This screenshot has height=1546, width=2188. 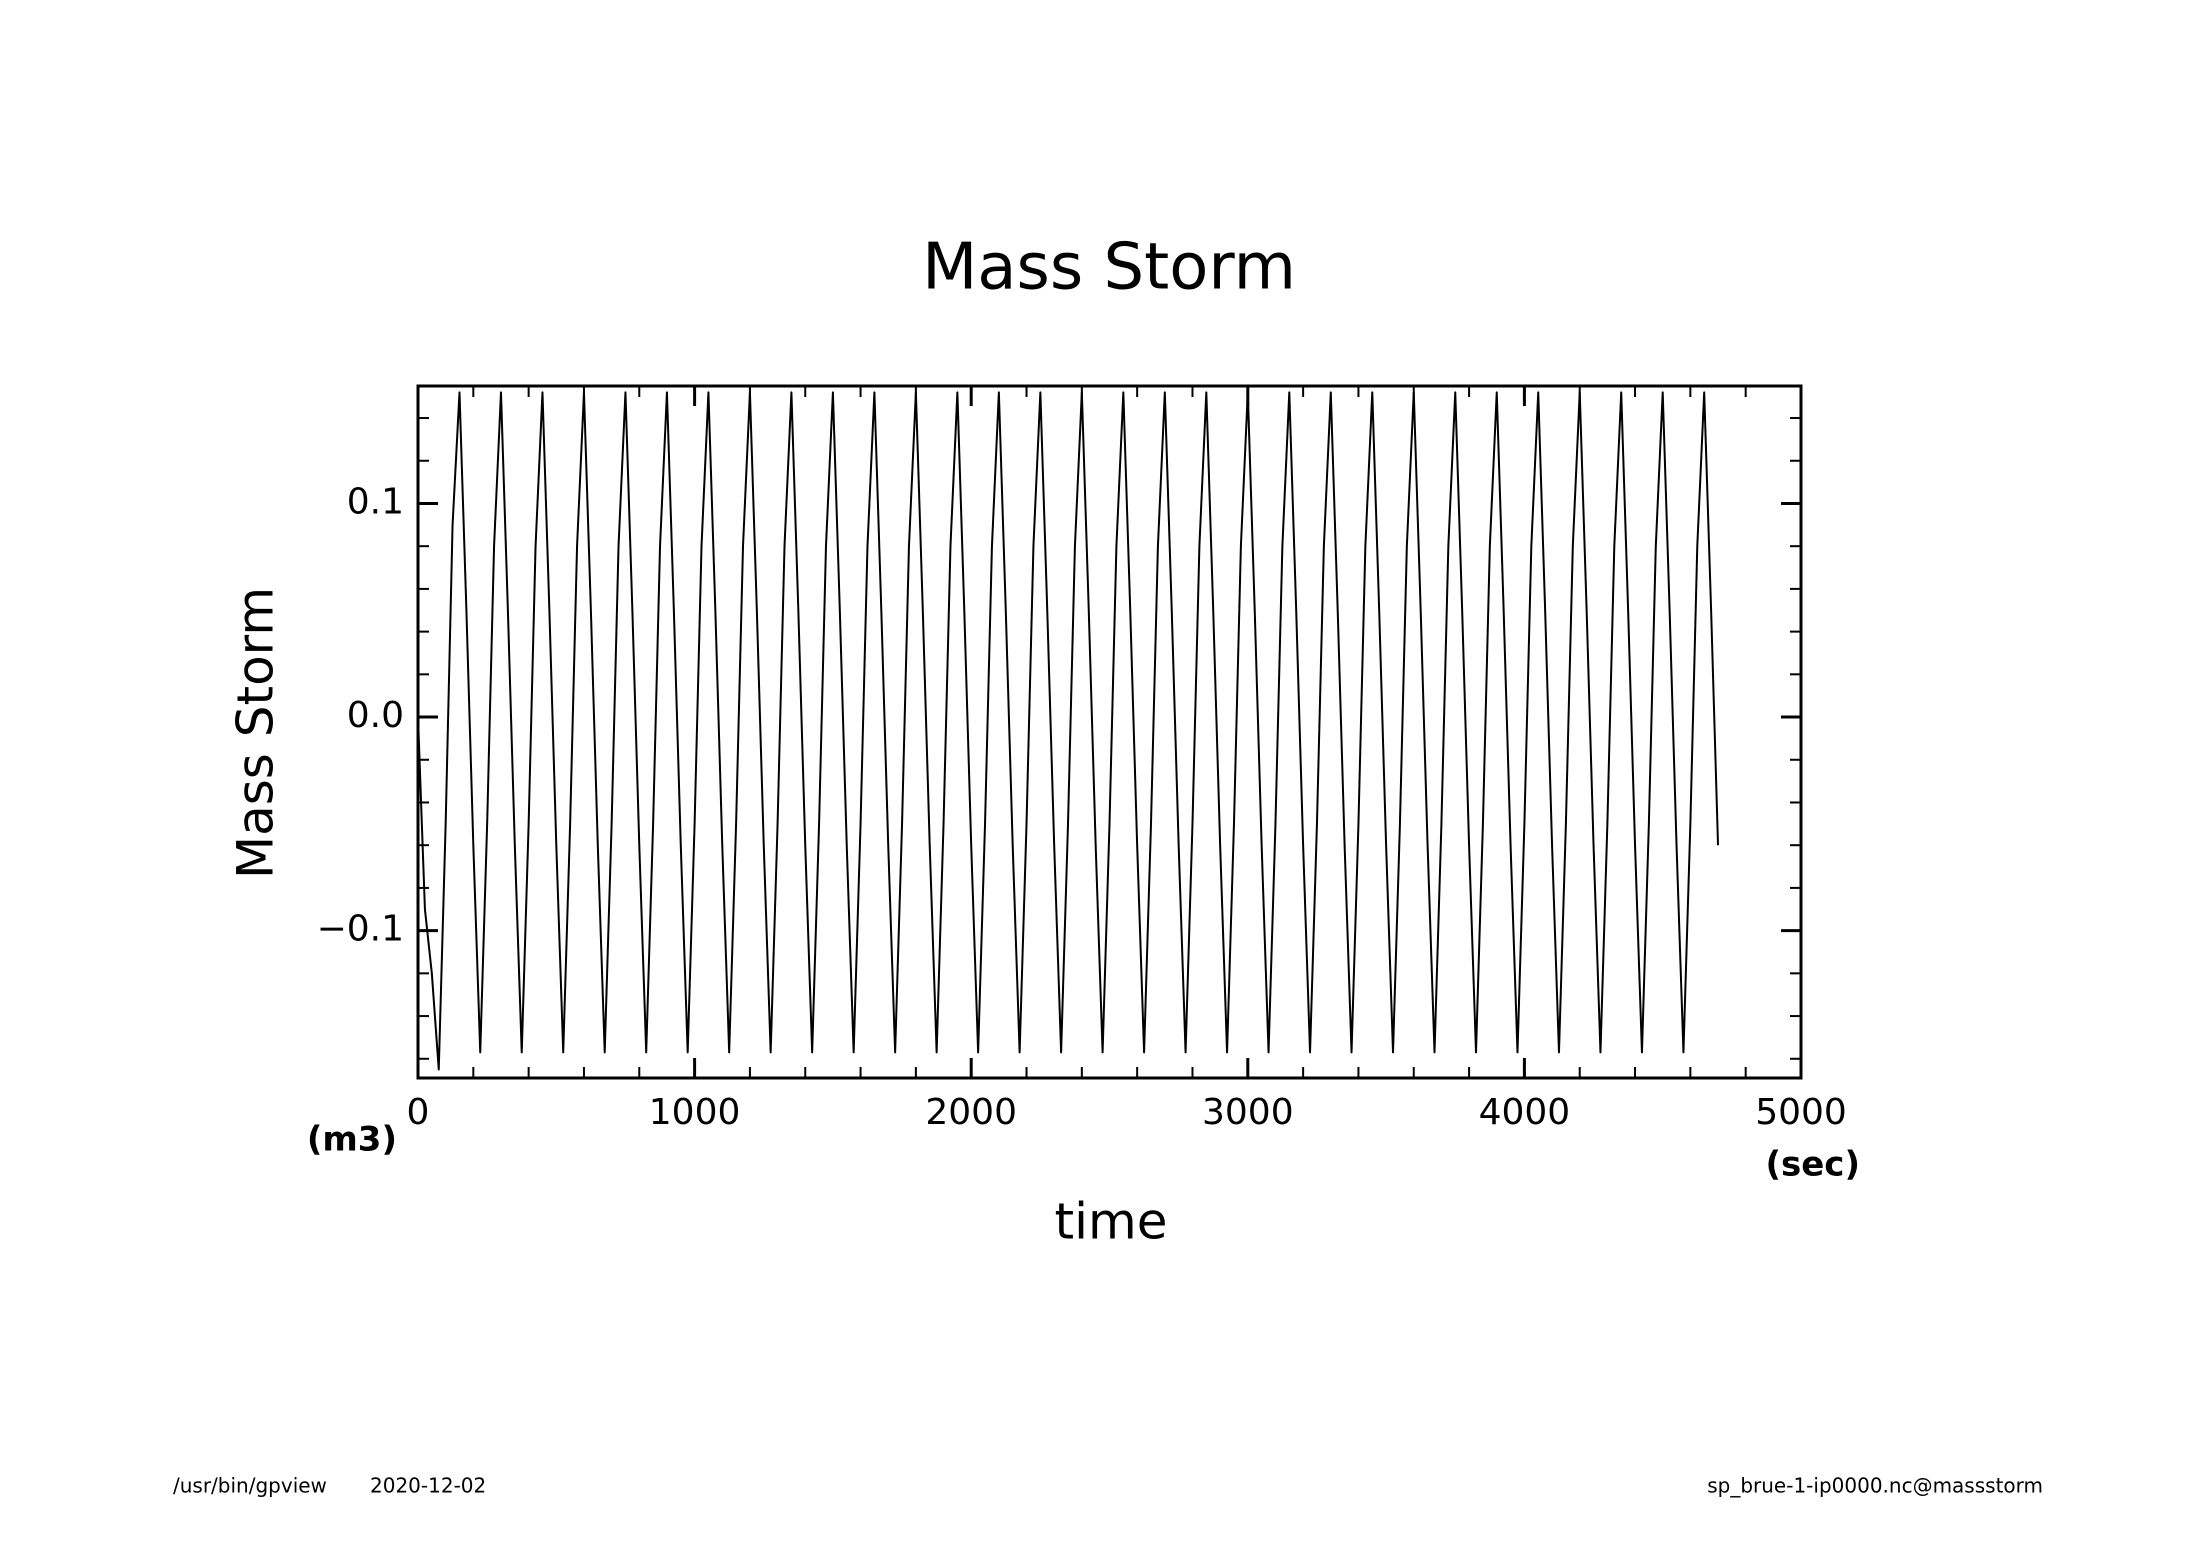 I want to click on y-tick-label: −0.1, so click(x=360, y=929).